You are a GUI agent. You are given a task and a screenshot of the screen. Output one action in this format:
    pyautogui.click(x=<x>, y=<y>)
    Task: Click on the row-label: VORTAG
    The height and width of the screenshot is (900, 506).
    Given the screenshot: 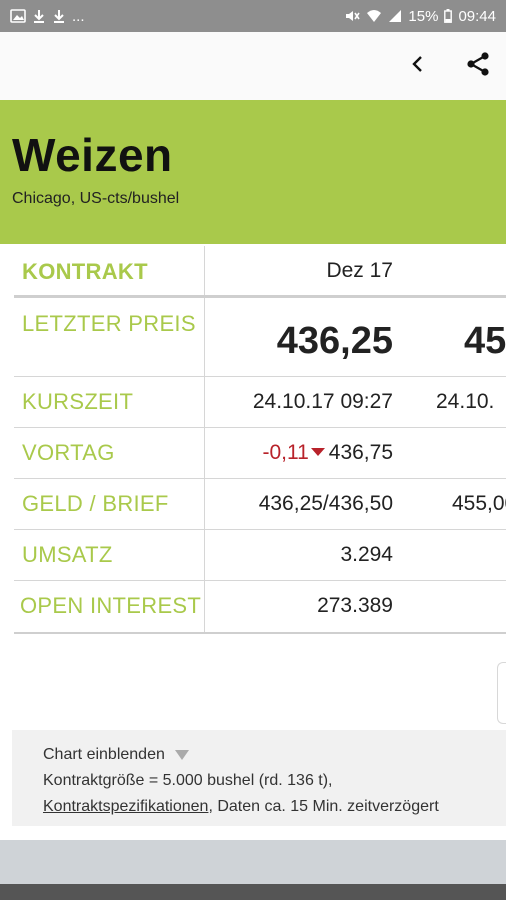 What is the action you would take?
    pyautogui.click(x=68, y=452)
    